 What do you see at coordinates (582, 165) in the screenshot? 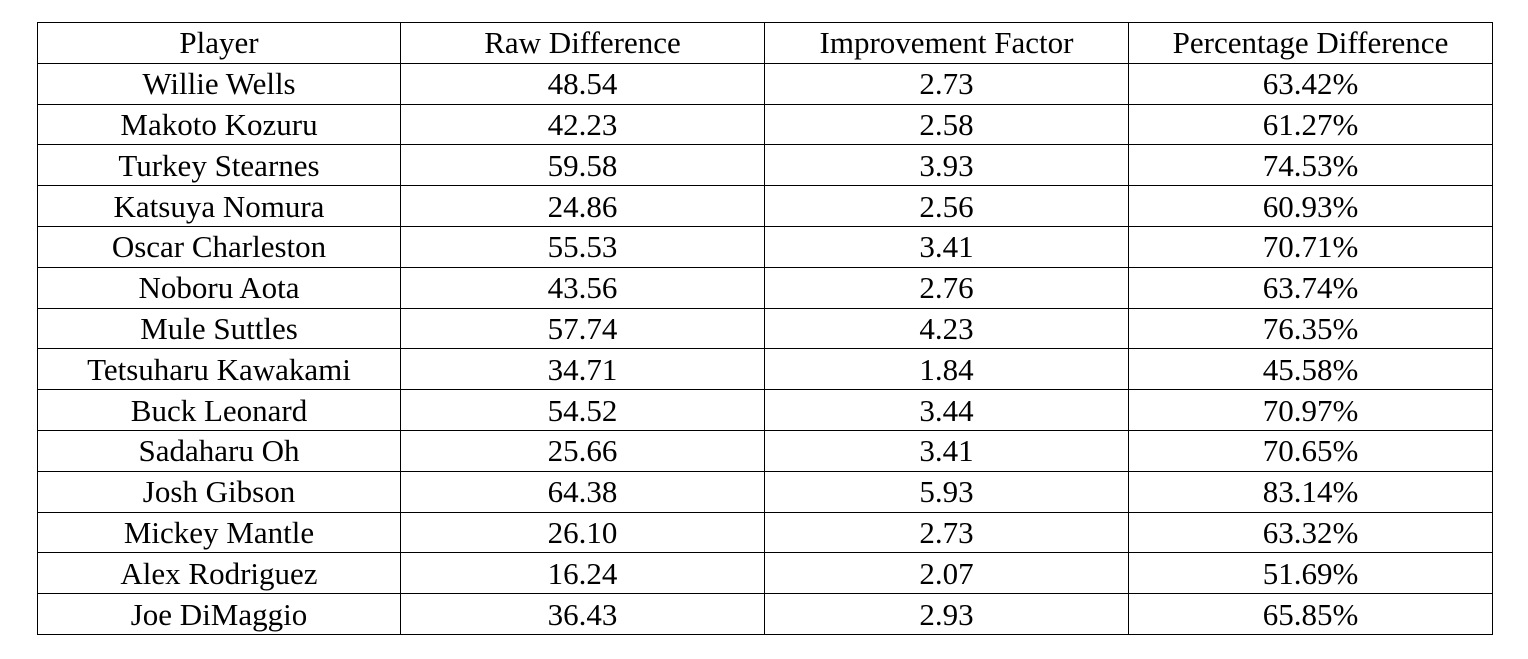
I see `cell-raw-difference: 59.58` at bounding box center [582, 165].